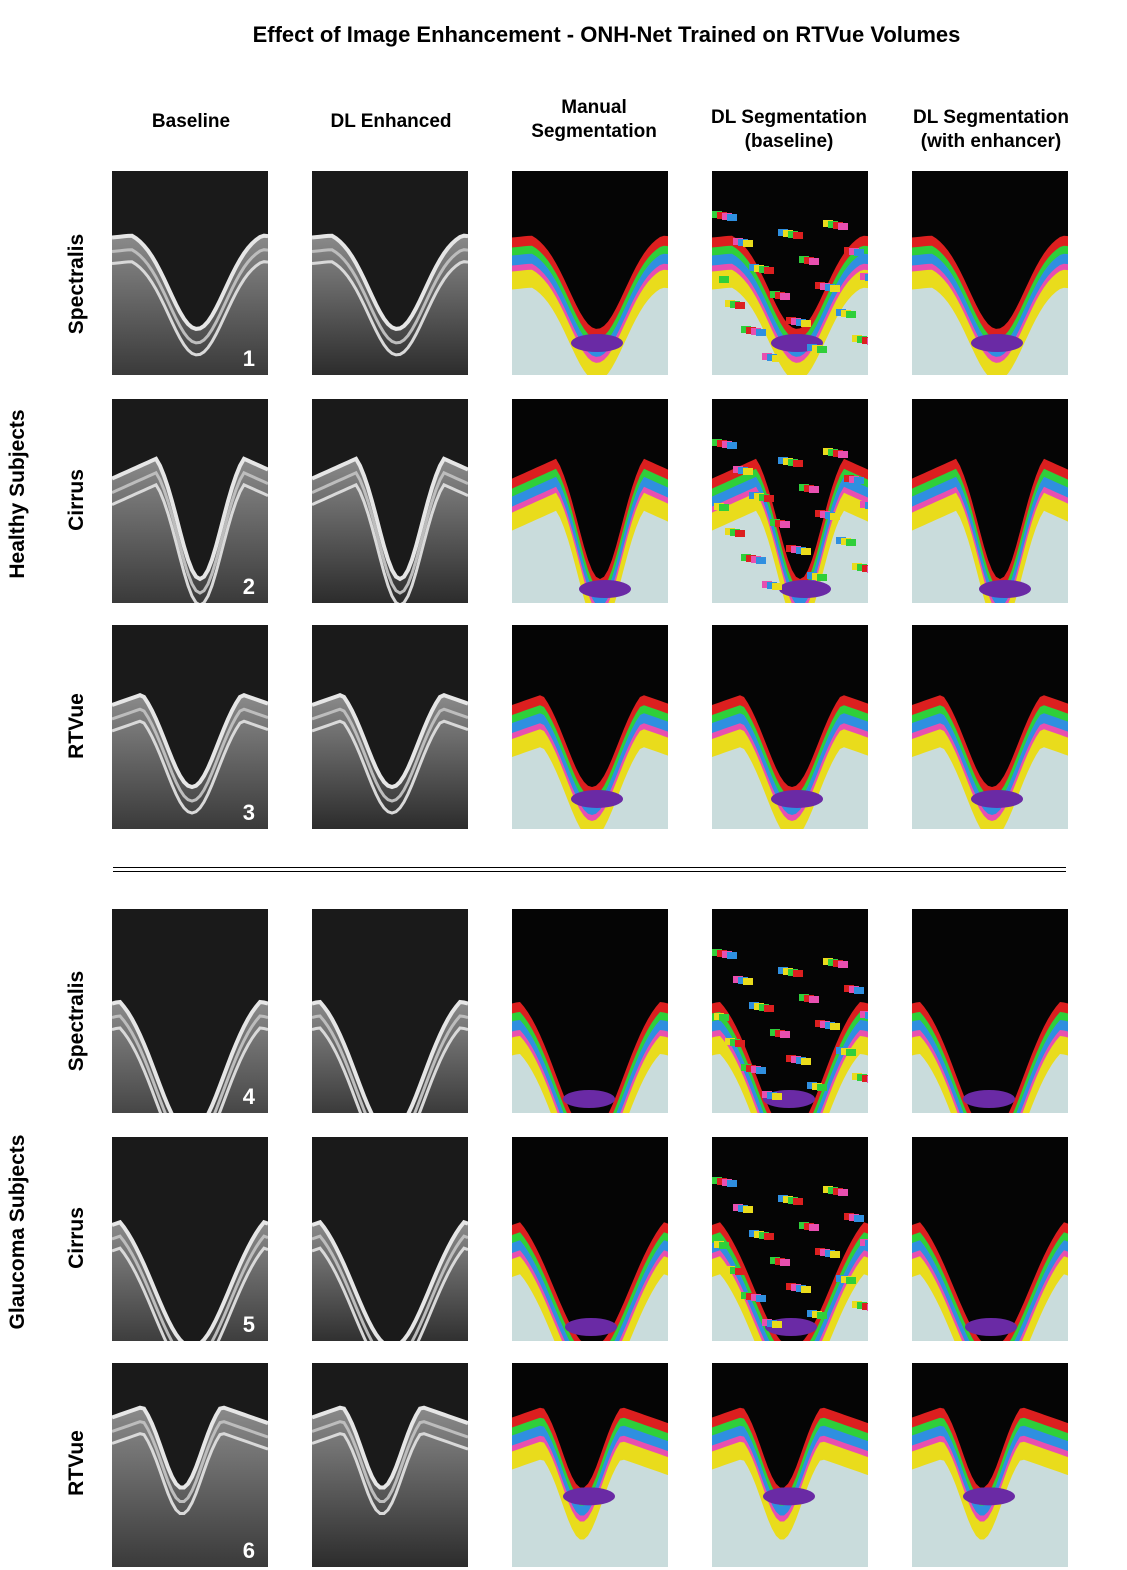 The width and height of the screenshot is (1127, 1570). I want to click on image-number-label: 6, so click(248, 1550).